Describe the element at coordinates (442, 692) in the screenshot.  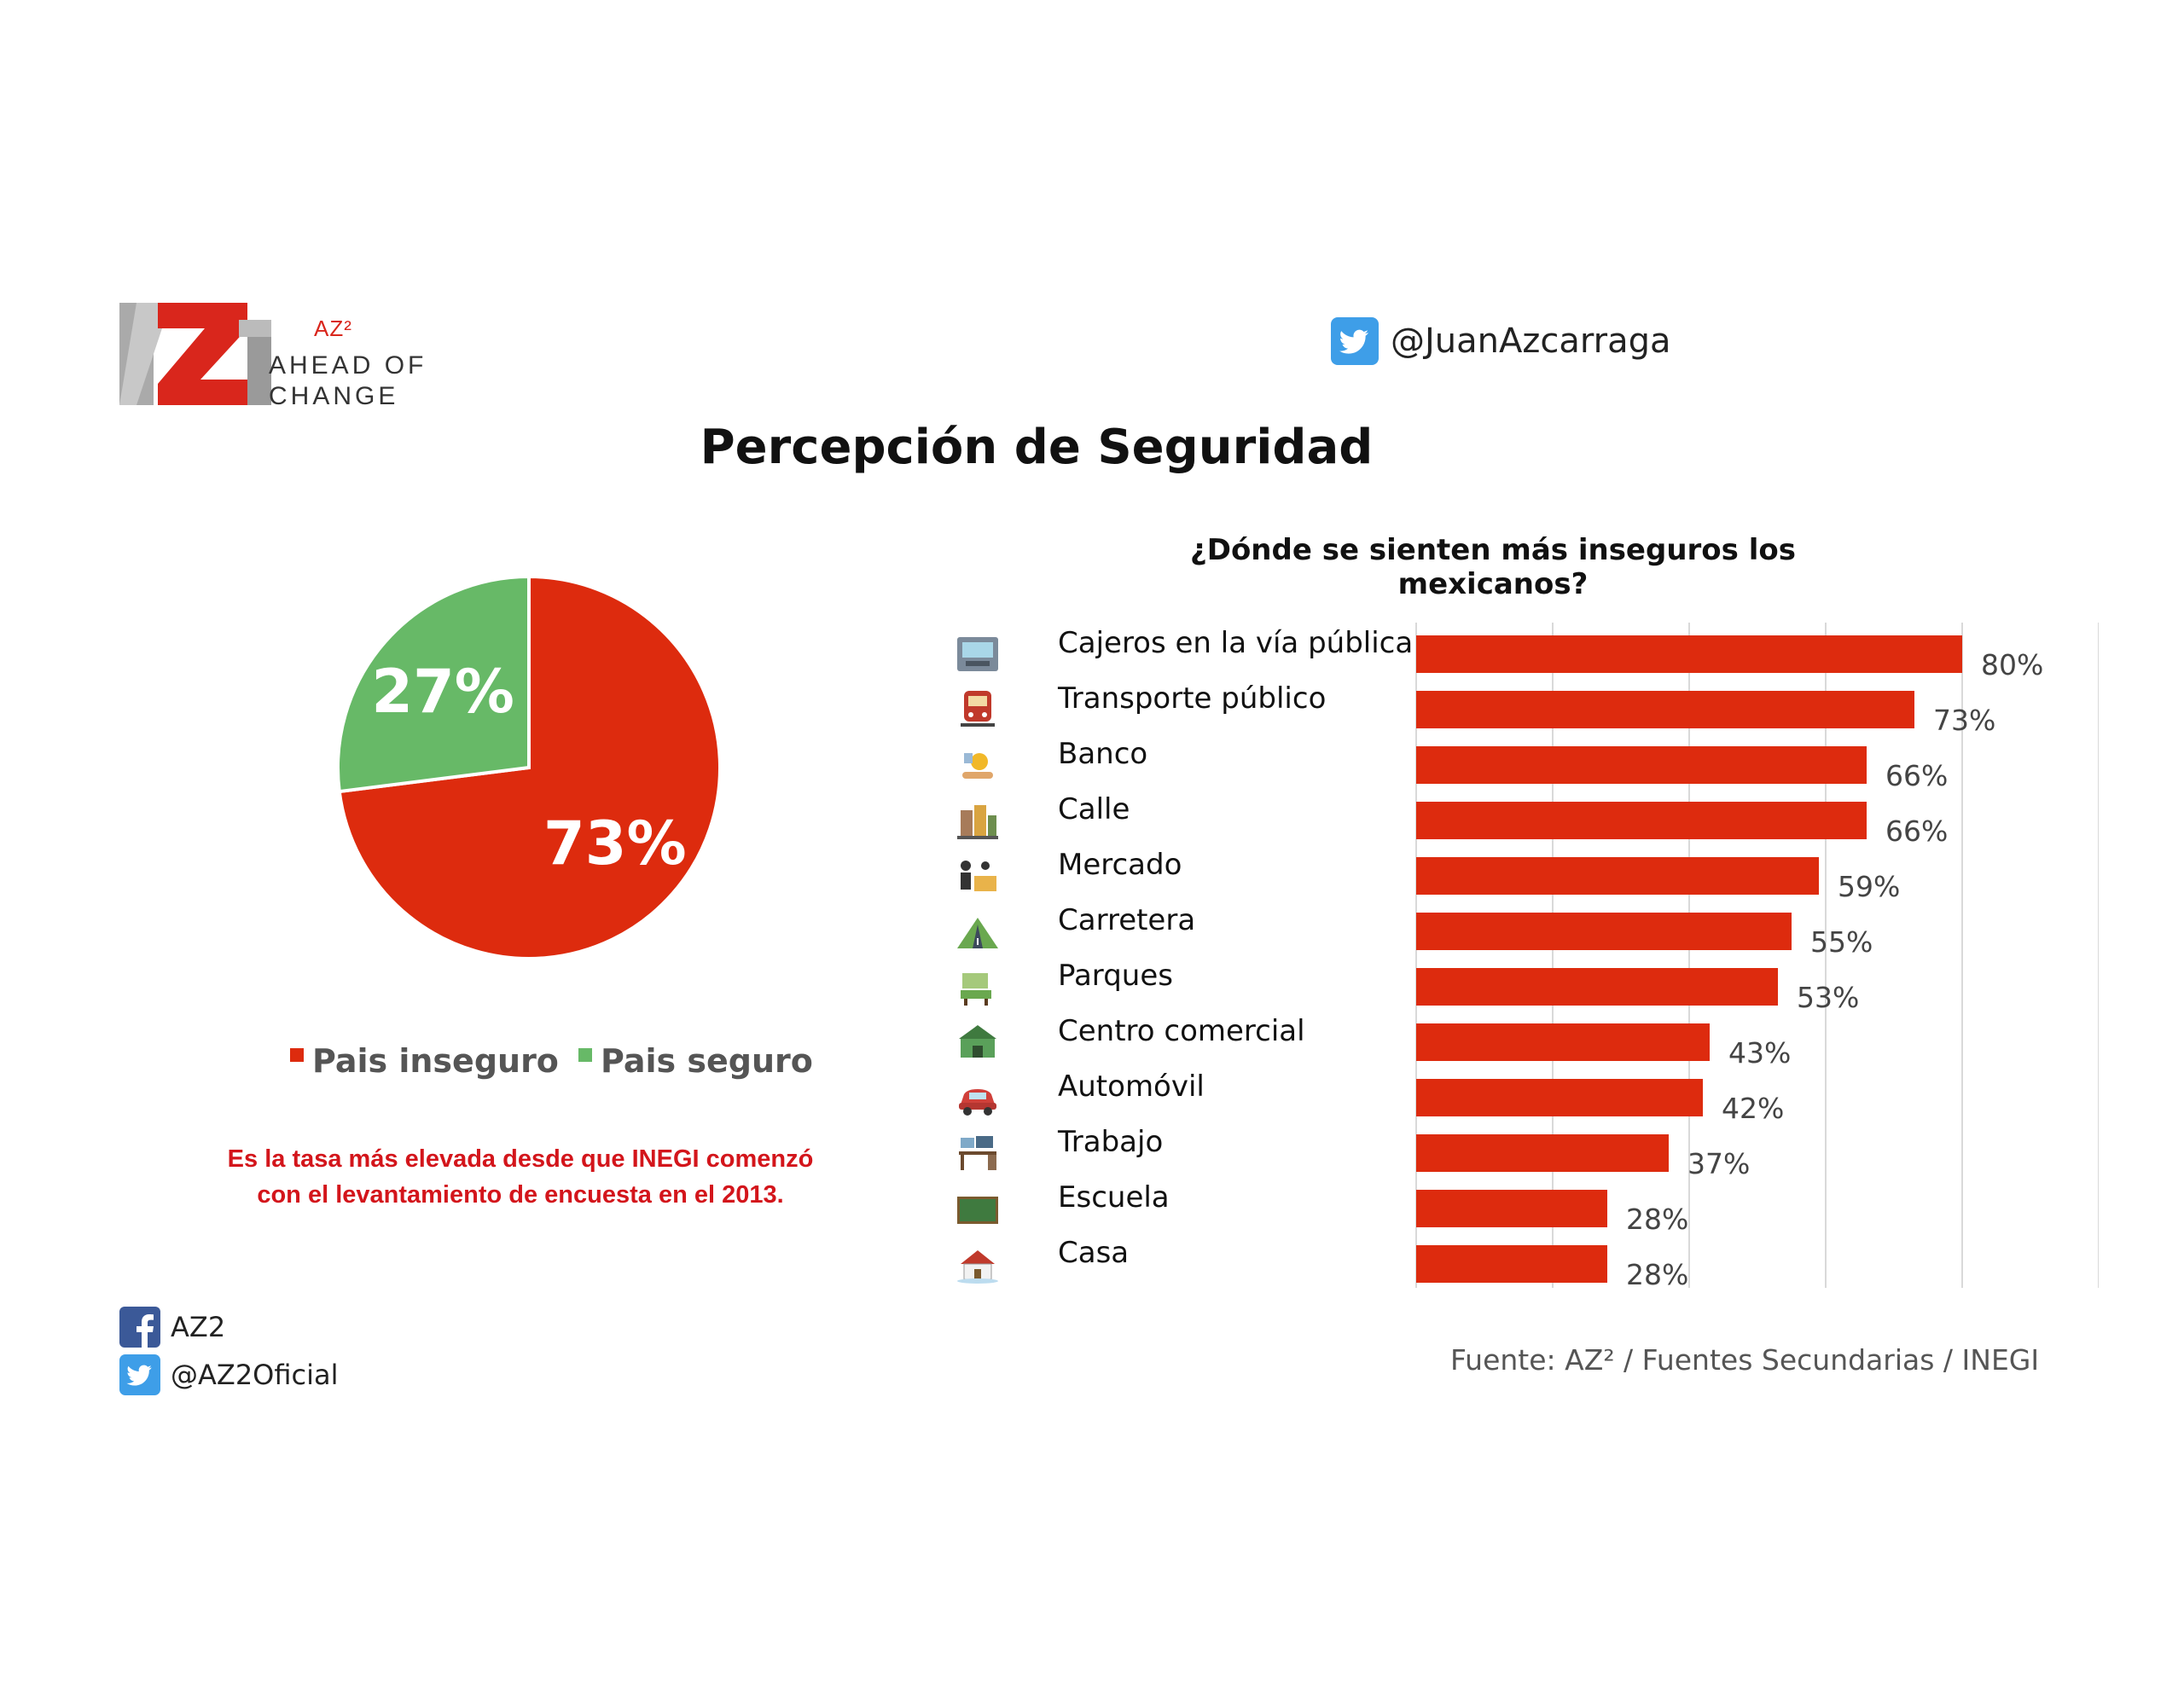
I see `pie-label-pais-seguro: 27%` at that location.